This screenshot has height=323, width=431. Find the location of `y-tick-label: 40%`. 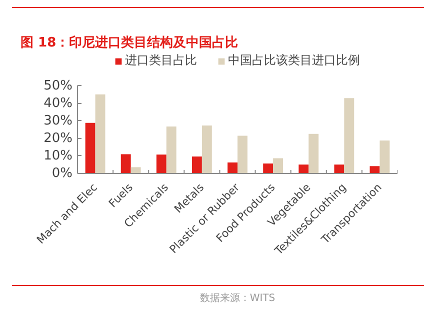

y-tick-label: 40% is located at coordinates (58, 103).